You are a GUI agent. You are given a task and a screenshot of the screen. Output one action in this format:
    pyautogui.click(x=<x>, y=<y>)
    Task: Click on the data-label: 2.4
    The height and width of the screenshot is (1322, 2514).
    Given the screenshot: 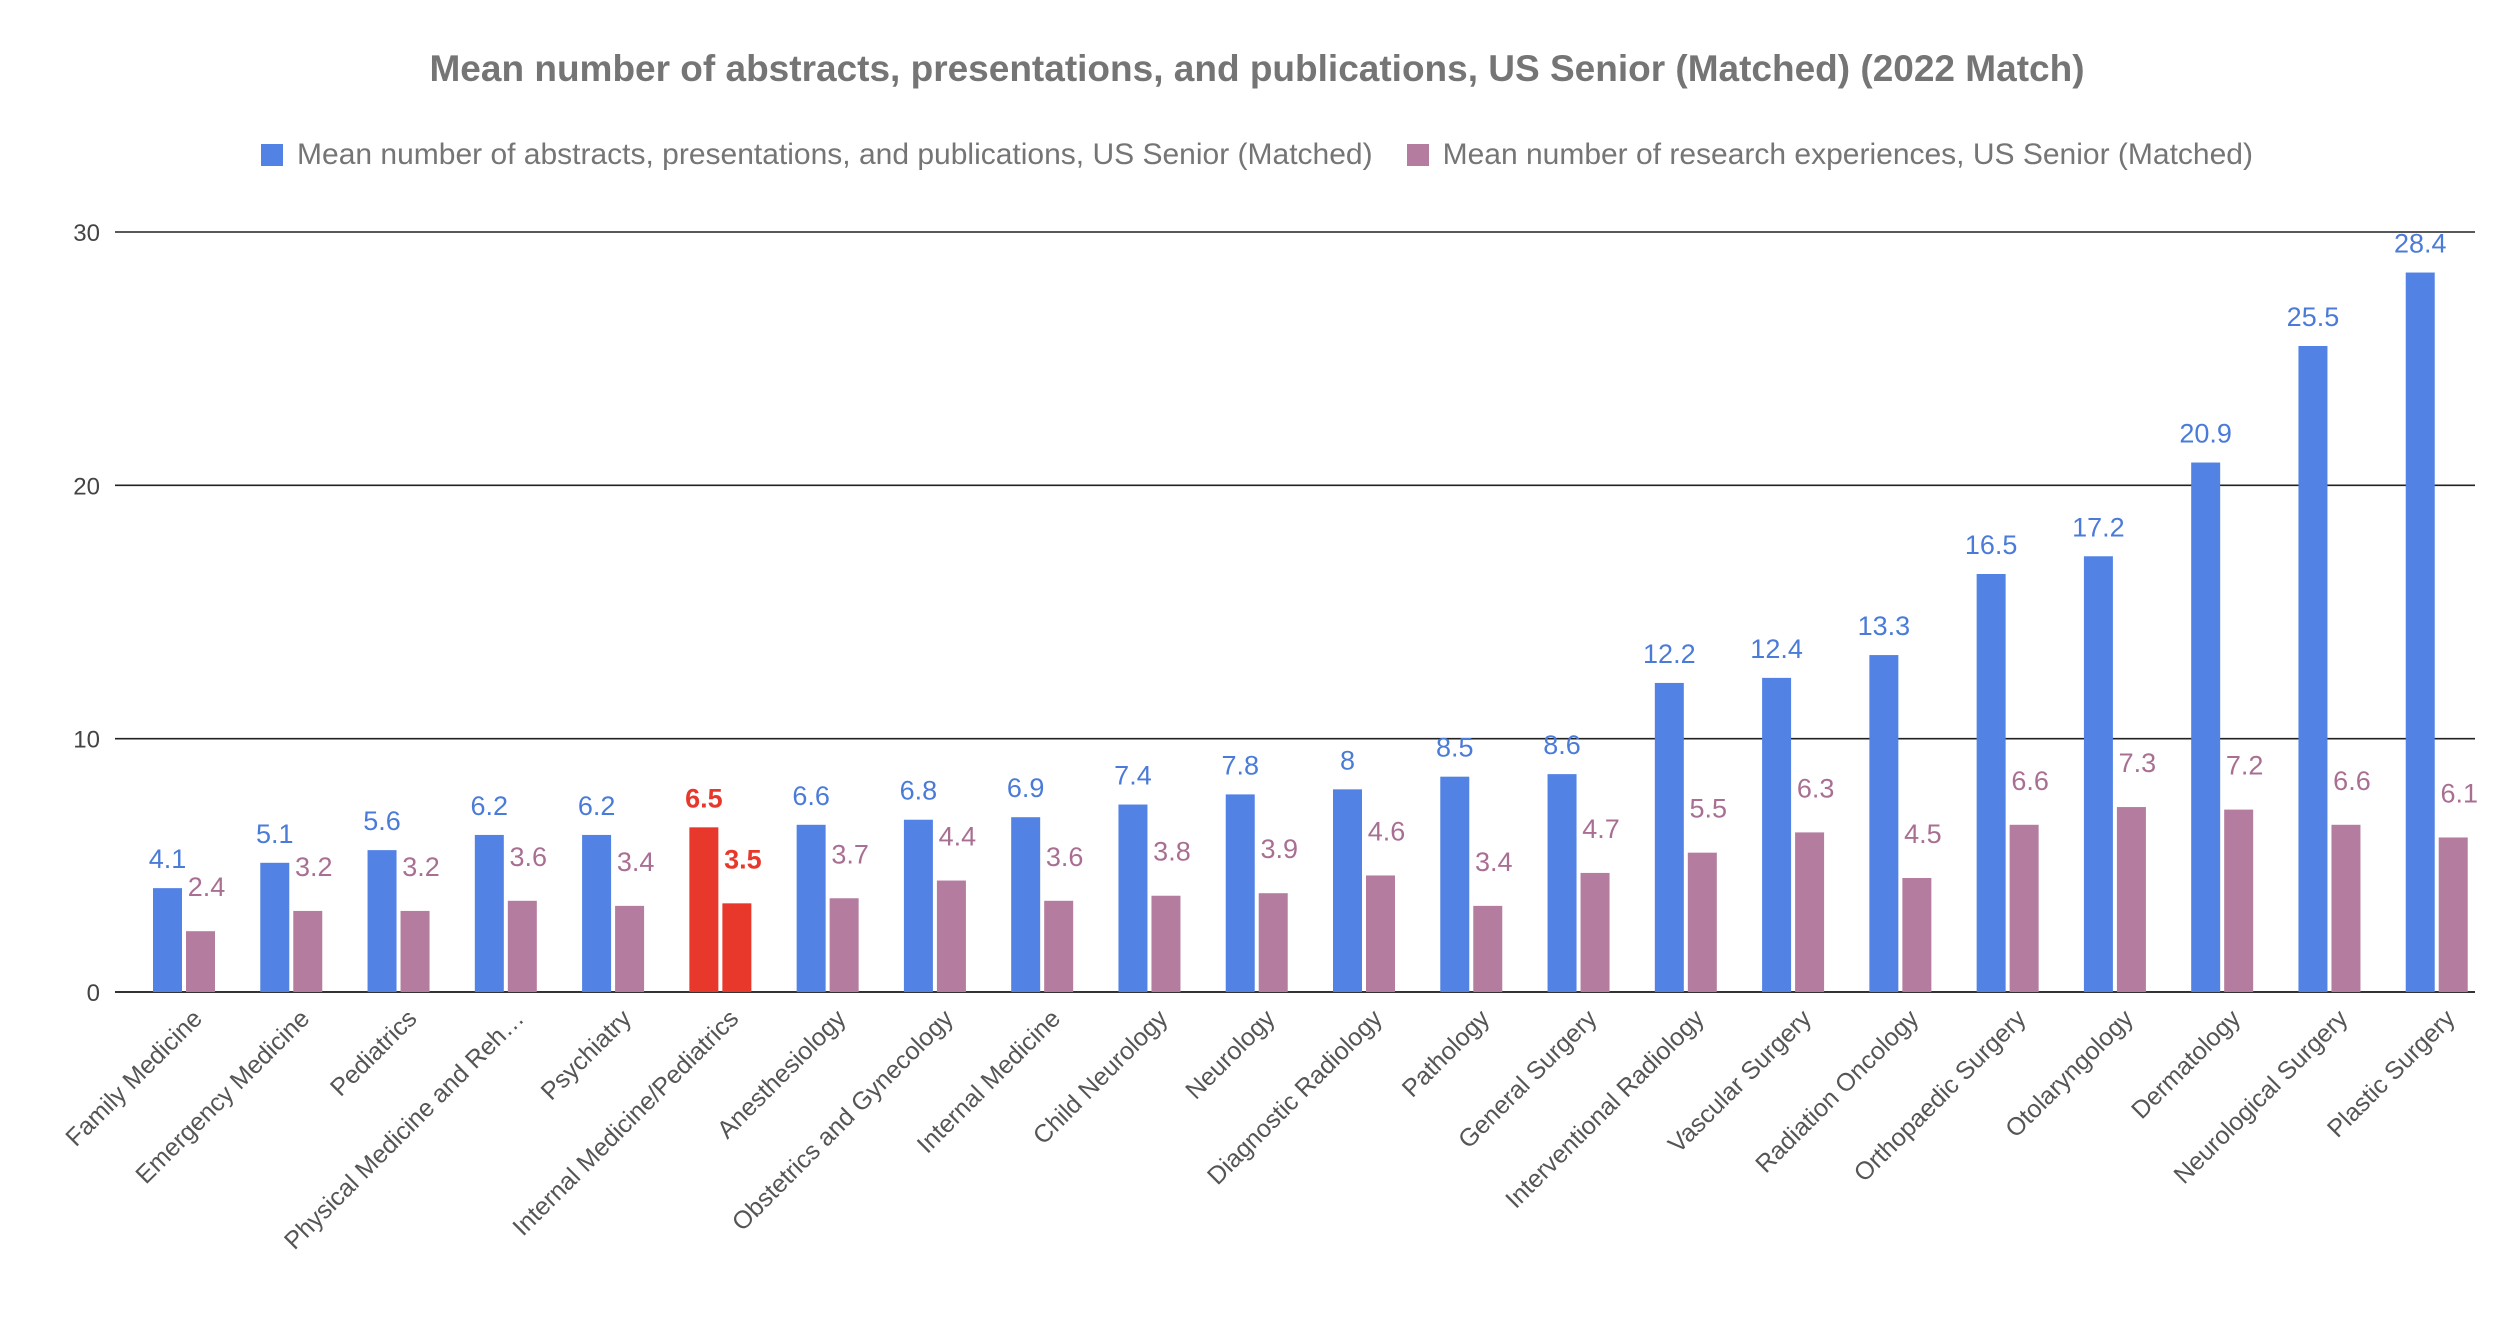 What is the action you would take?
    pyautogui.click(x=207, y=887)
    